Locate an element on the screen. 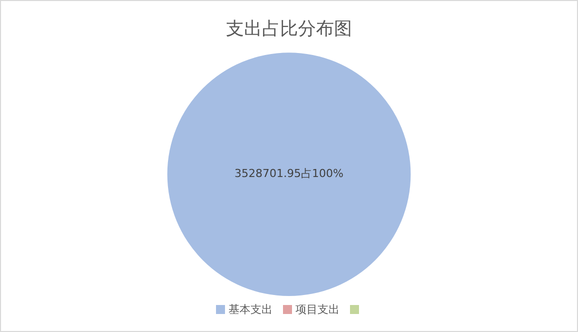 The image size is (578, 332). legend-label: 基本支出 is located at coordinates (250, 309).